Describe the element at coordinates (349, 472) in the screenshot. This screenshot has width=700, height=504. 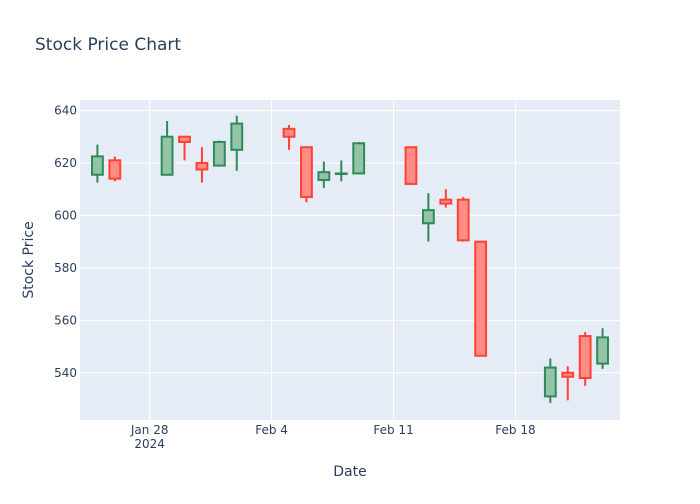
I see `x-axis-label: Date` at that location.